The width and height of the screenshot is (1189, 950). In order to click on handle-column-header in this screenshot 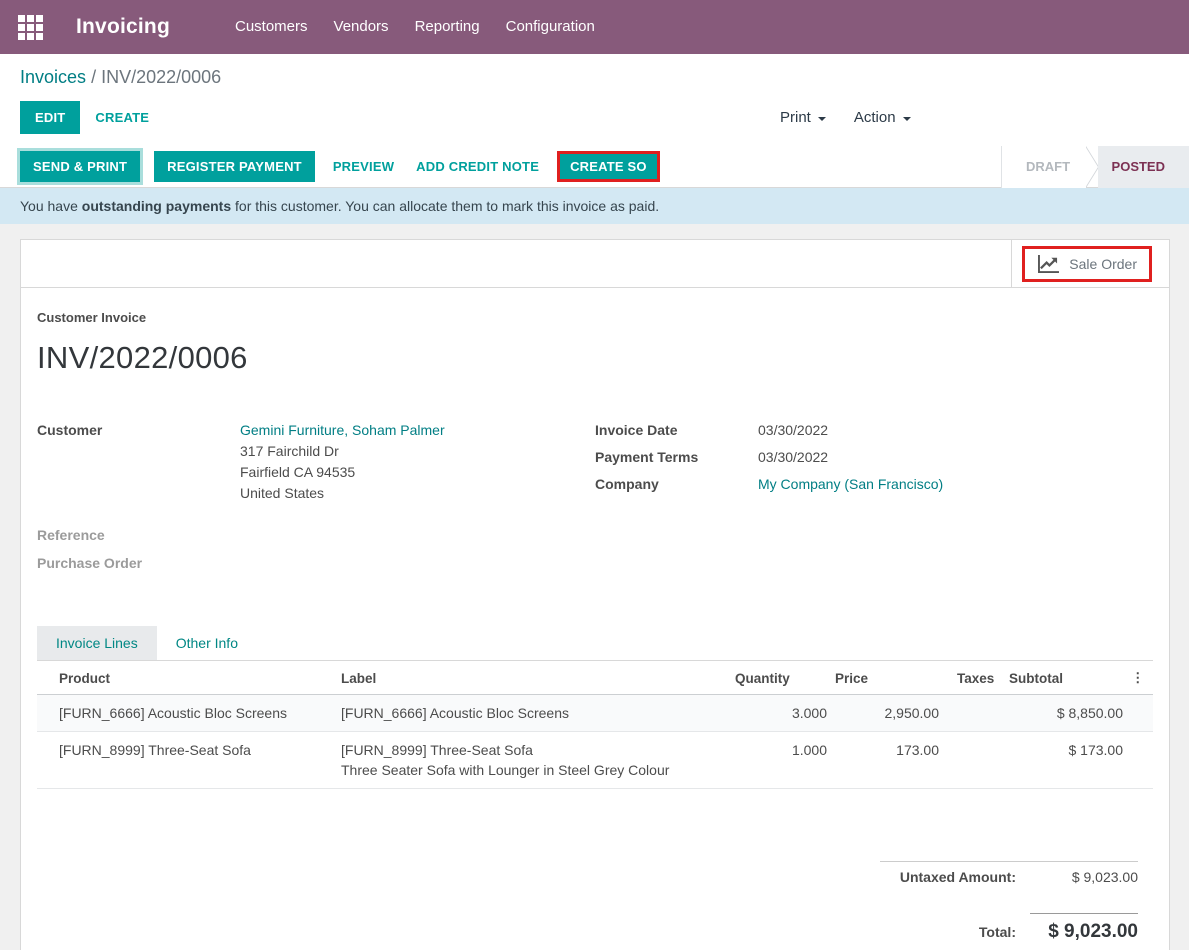, I will do `click(46, 678)`.